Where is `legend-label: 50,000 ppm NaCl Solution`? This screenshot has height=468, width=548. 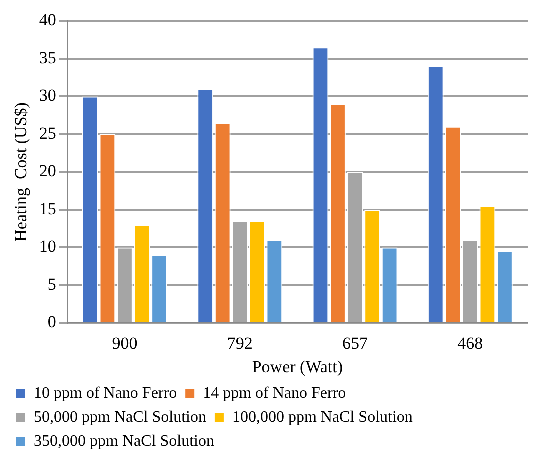
legend-label: 50,000 ppm NaCl Solution is located at coordinates (120, 417).